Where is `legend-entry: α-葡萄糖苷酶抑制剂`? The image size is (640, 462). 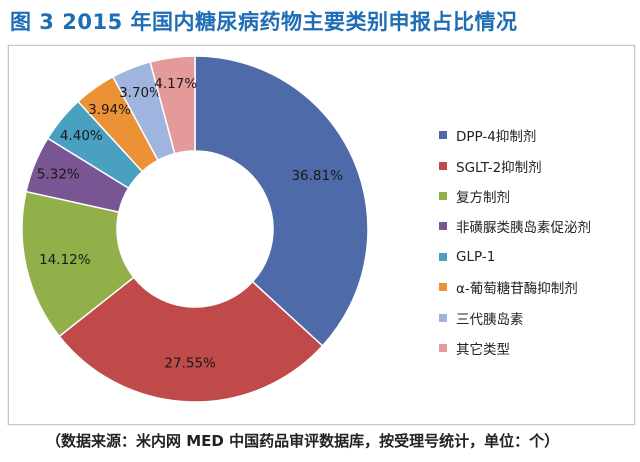
legend-entry: α-葡萄糖苷酶抑制剂 is located at coordinates (515, 287).